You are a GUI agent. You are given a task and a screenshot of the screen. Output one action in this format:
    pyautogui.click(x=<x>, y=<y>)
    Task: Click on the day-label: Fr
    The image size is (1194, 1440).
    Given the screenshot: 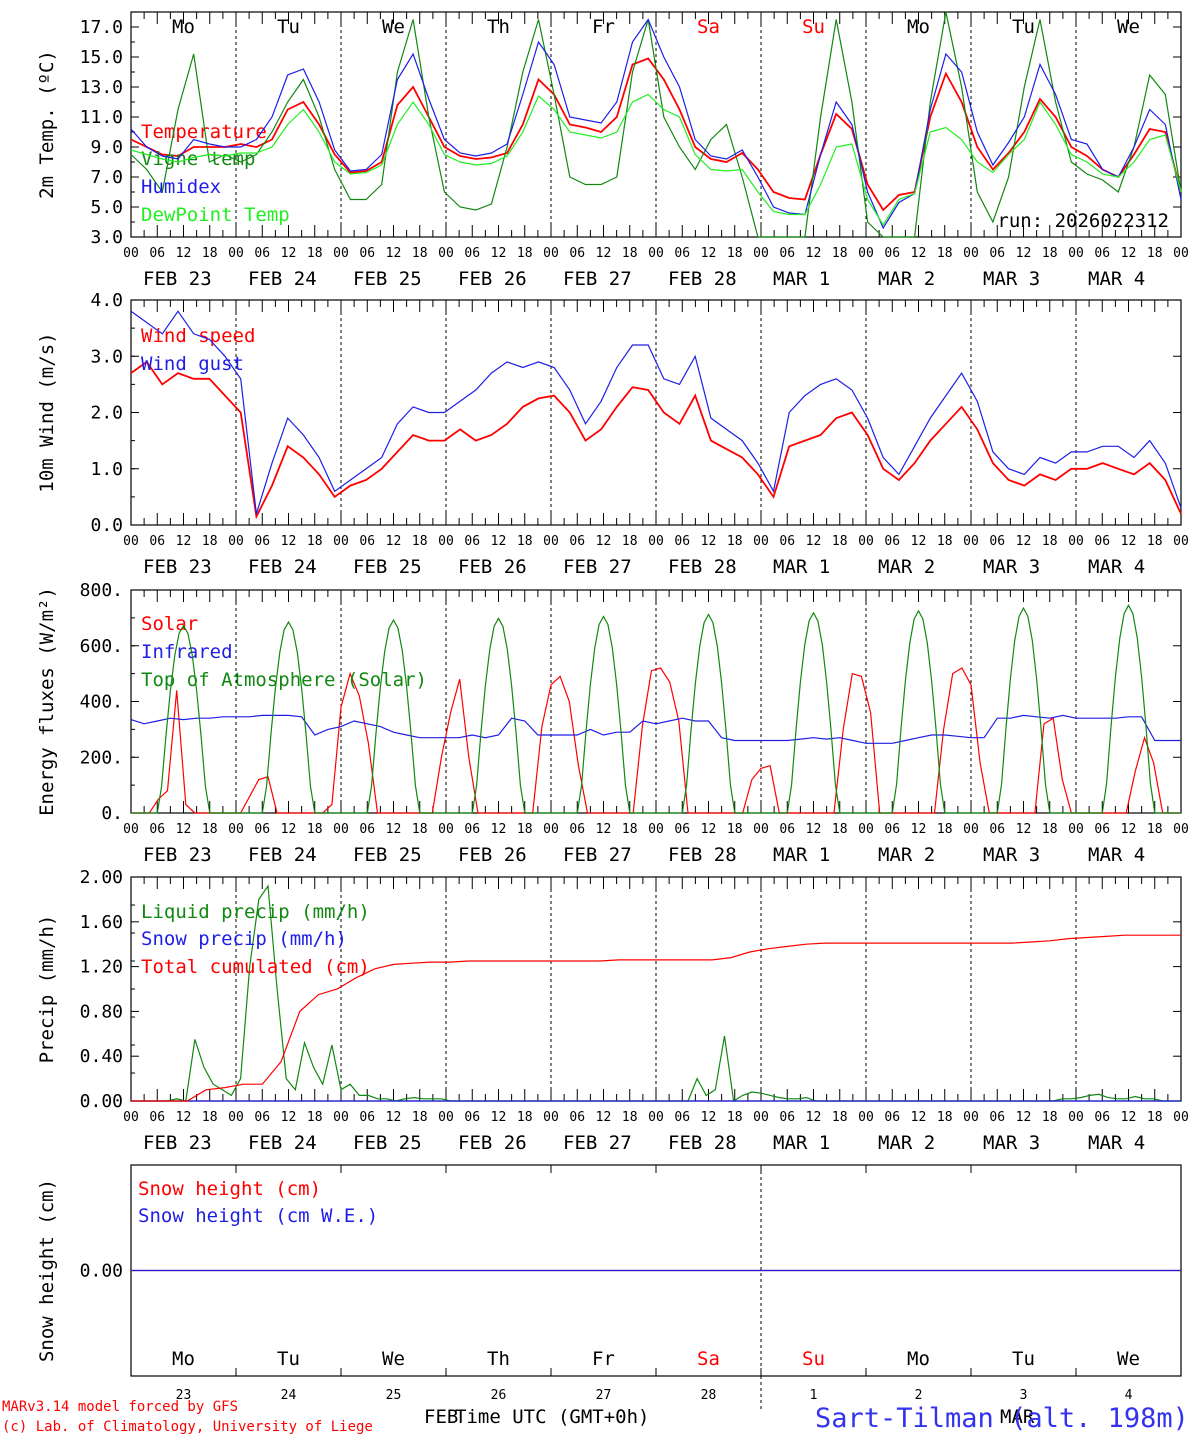 What is the action you would take?
    pyautogui.click(x=603, y=27)
    